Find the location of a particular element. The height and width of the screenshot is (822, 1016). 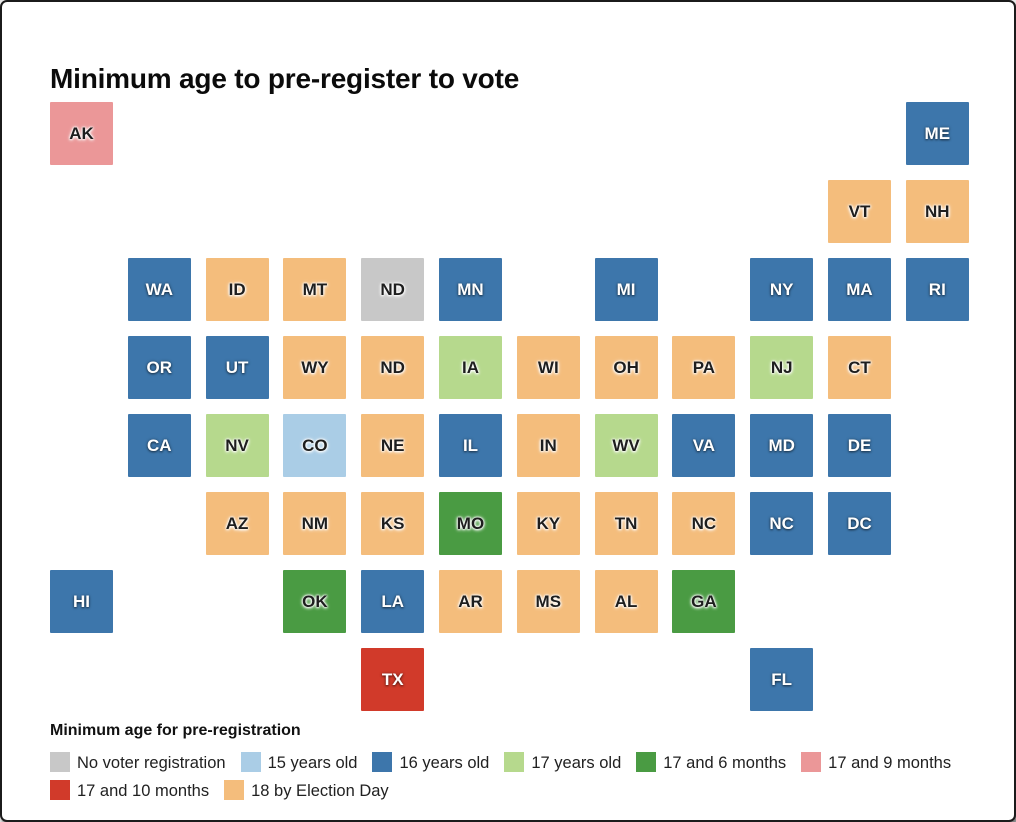

state-tile-ar: AR is located at coordinates (470, 601).